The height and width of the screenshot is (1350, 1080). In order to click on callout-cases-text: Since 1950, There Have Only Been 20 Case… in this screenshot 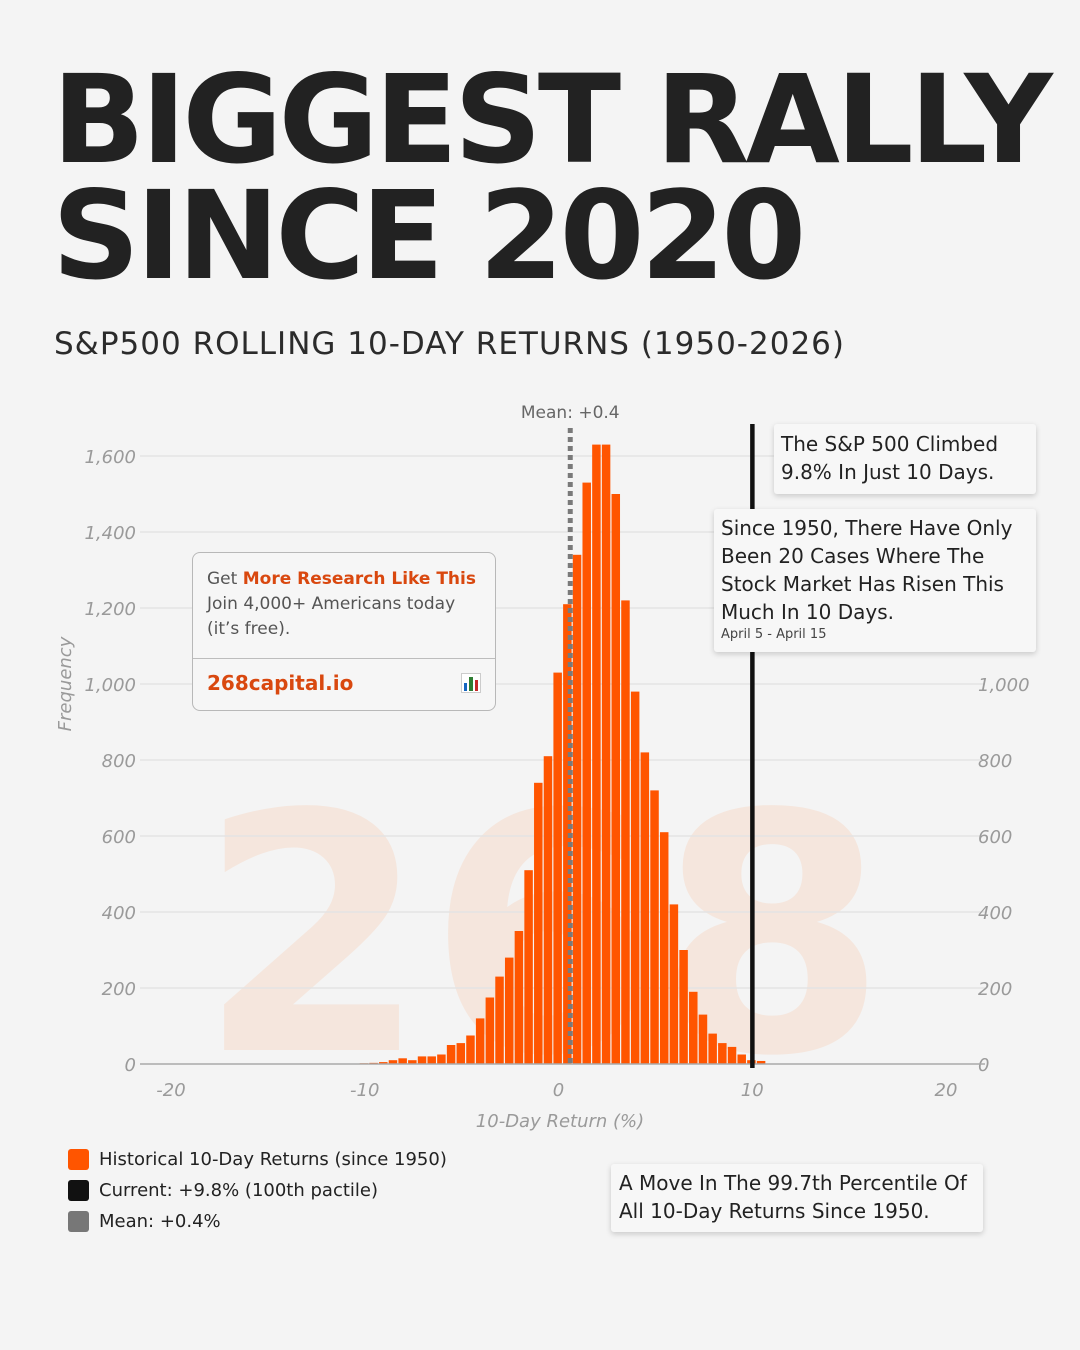, I will do `click(867, 570)`.